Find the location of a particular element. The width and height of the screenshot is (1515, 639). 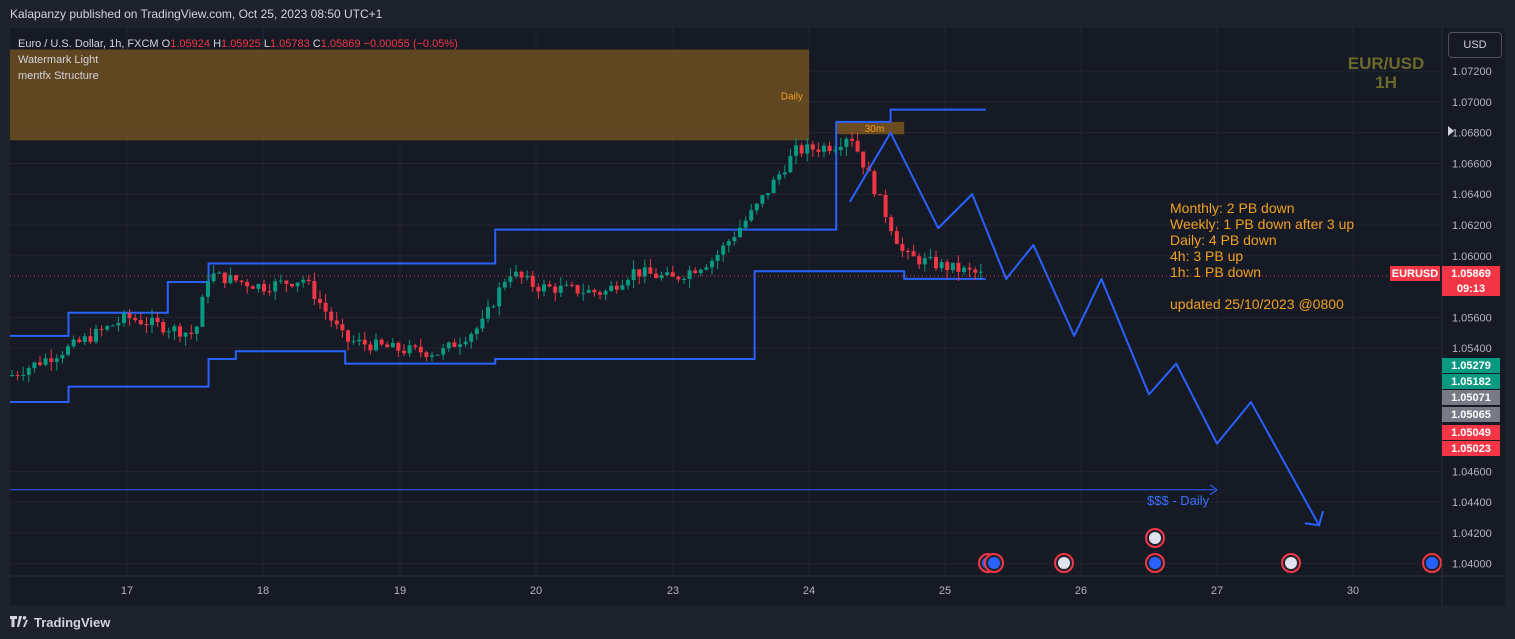

indicator-structure: mentfx Structure is located at coordinates (58, 76).